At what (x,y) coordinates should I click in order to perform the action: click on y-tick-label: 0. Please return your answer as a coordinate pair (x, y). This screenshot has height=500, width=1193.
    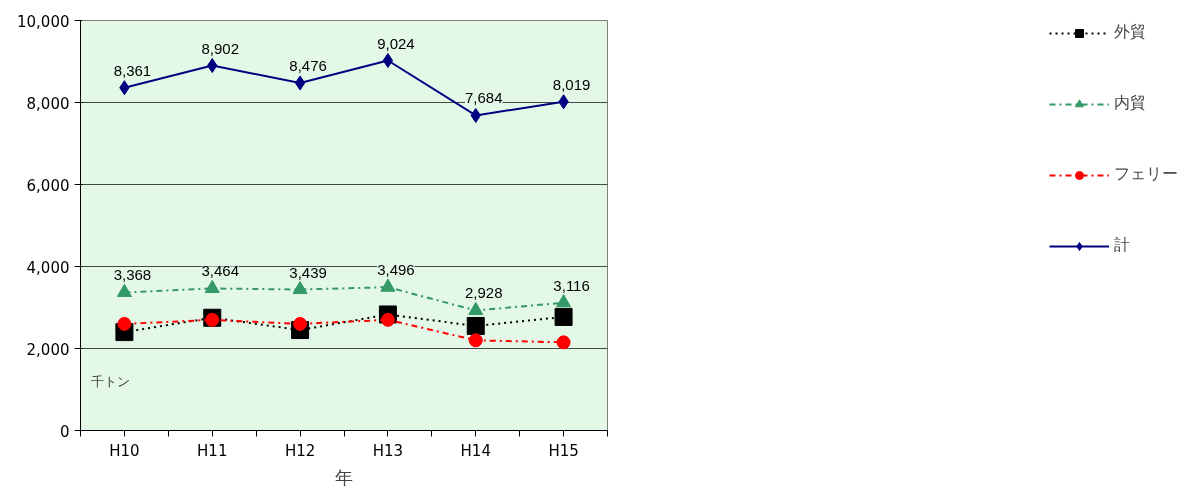
    Looking at the image, I should click on (64, 431).